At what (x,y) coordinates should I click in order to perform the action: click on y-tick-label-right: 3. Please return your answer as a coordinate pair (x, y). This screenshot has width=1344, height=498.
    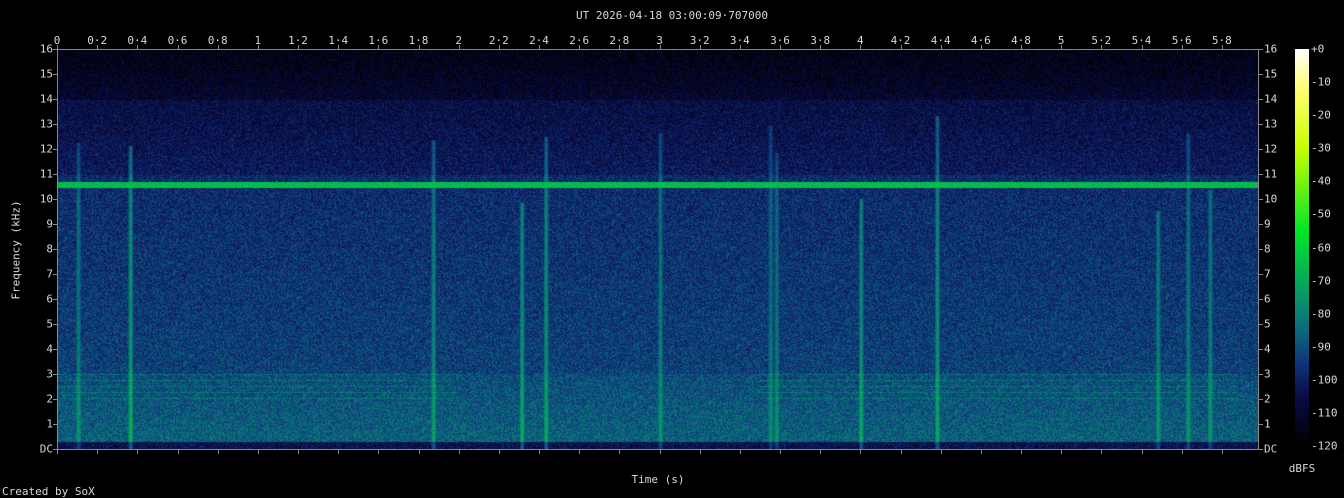
    Looking at the image, I should click on (1267, 374).